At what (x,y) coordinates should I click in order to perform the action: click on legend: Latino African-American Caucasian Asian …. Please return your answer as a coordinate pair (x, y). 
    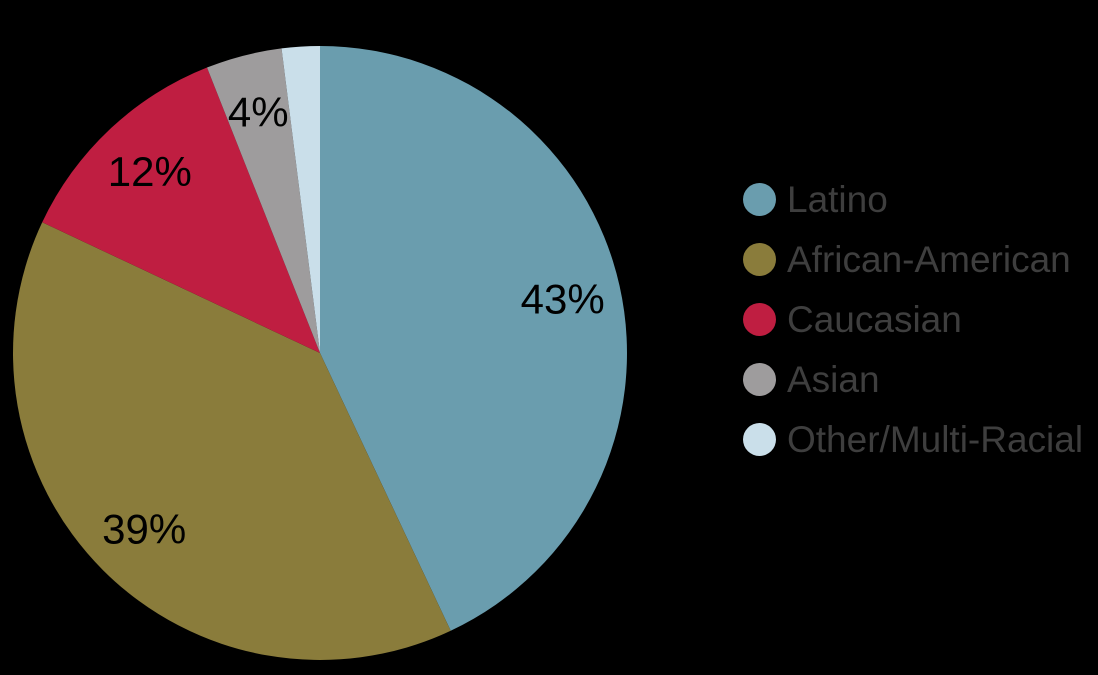
    Looking at the image, I should click on (913, 319).